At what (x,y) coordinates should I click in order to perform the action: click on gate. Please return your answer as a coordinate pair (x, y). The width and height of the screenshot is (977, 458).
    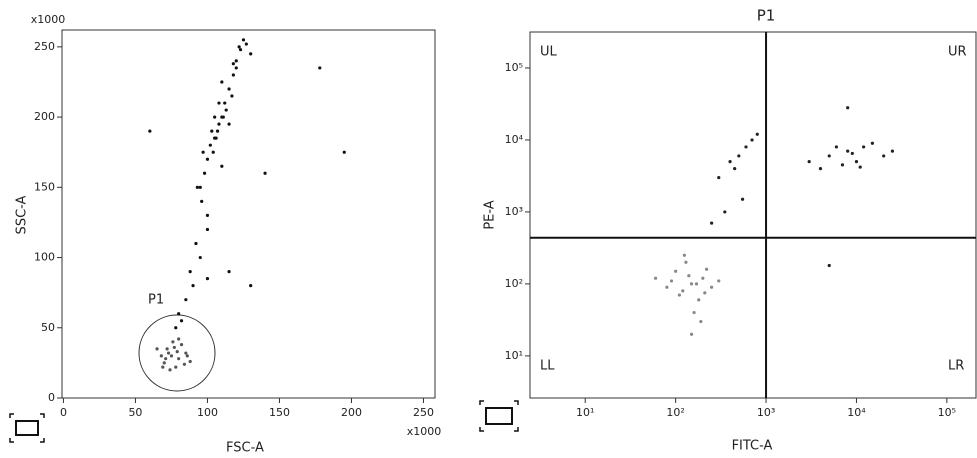
    Looking at the image, I should click on (177, 353).